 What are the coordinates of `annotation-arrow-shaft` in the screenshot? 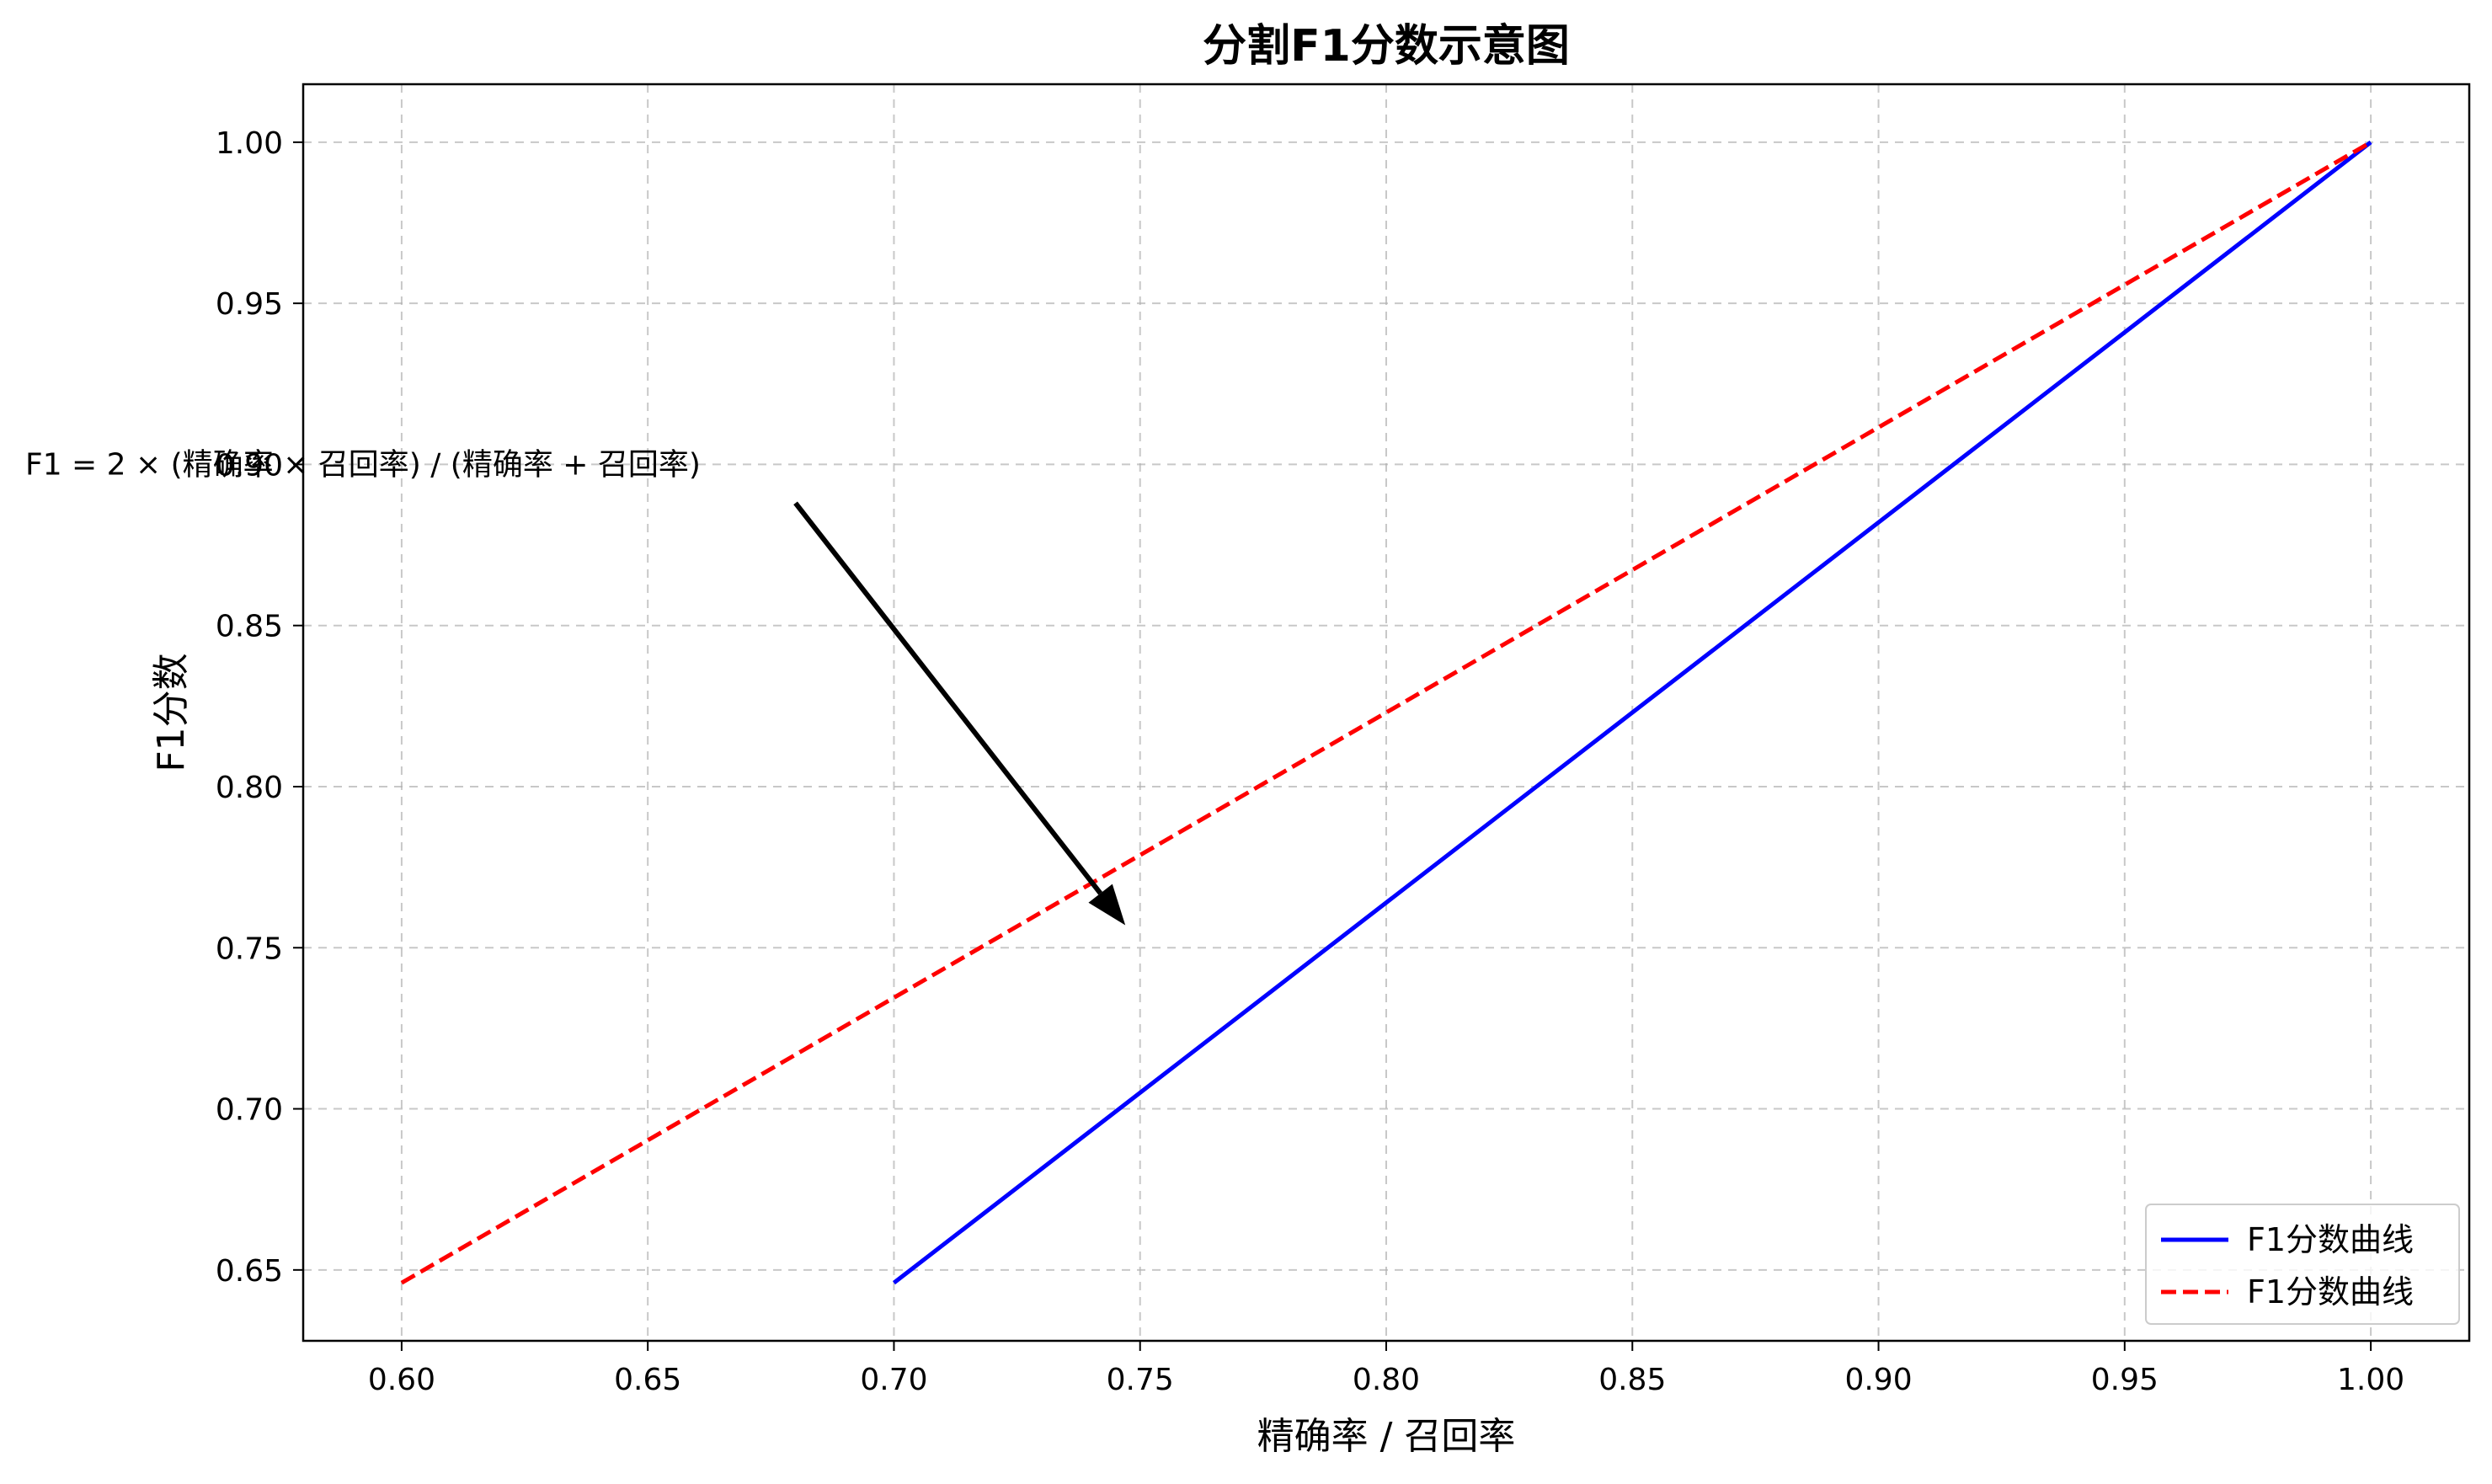 It's located at (947, 698).